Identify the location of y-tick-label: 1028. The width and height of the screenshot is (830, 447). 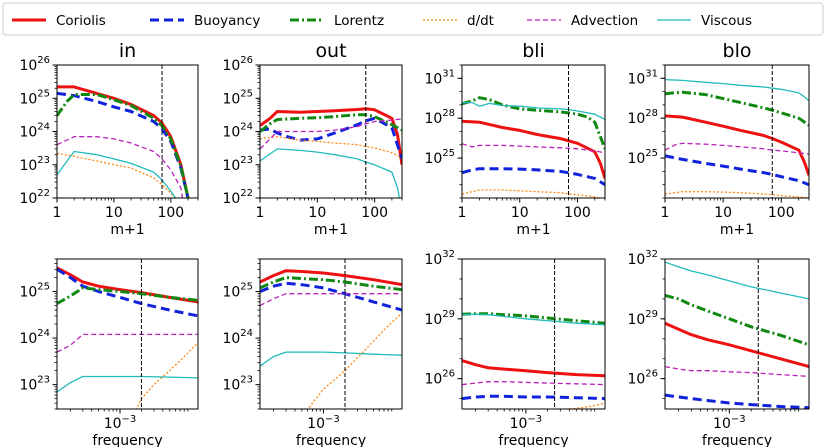
(642, 117).